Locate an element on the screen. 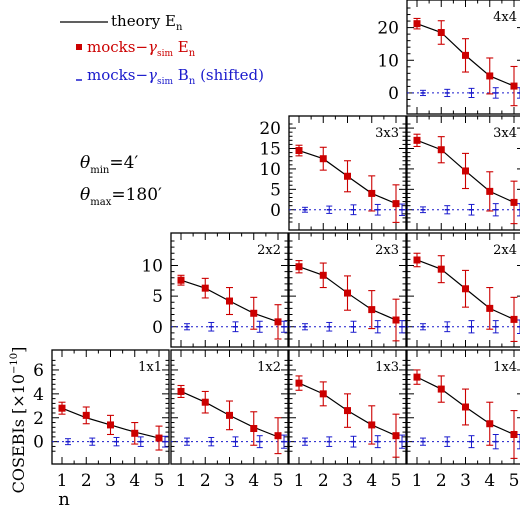  panel-1x4: 1 2 3 4 5 1x4 is located at coordinates (463, 420).